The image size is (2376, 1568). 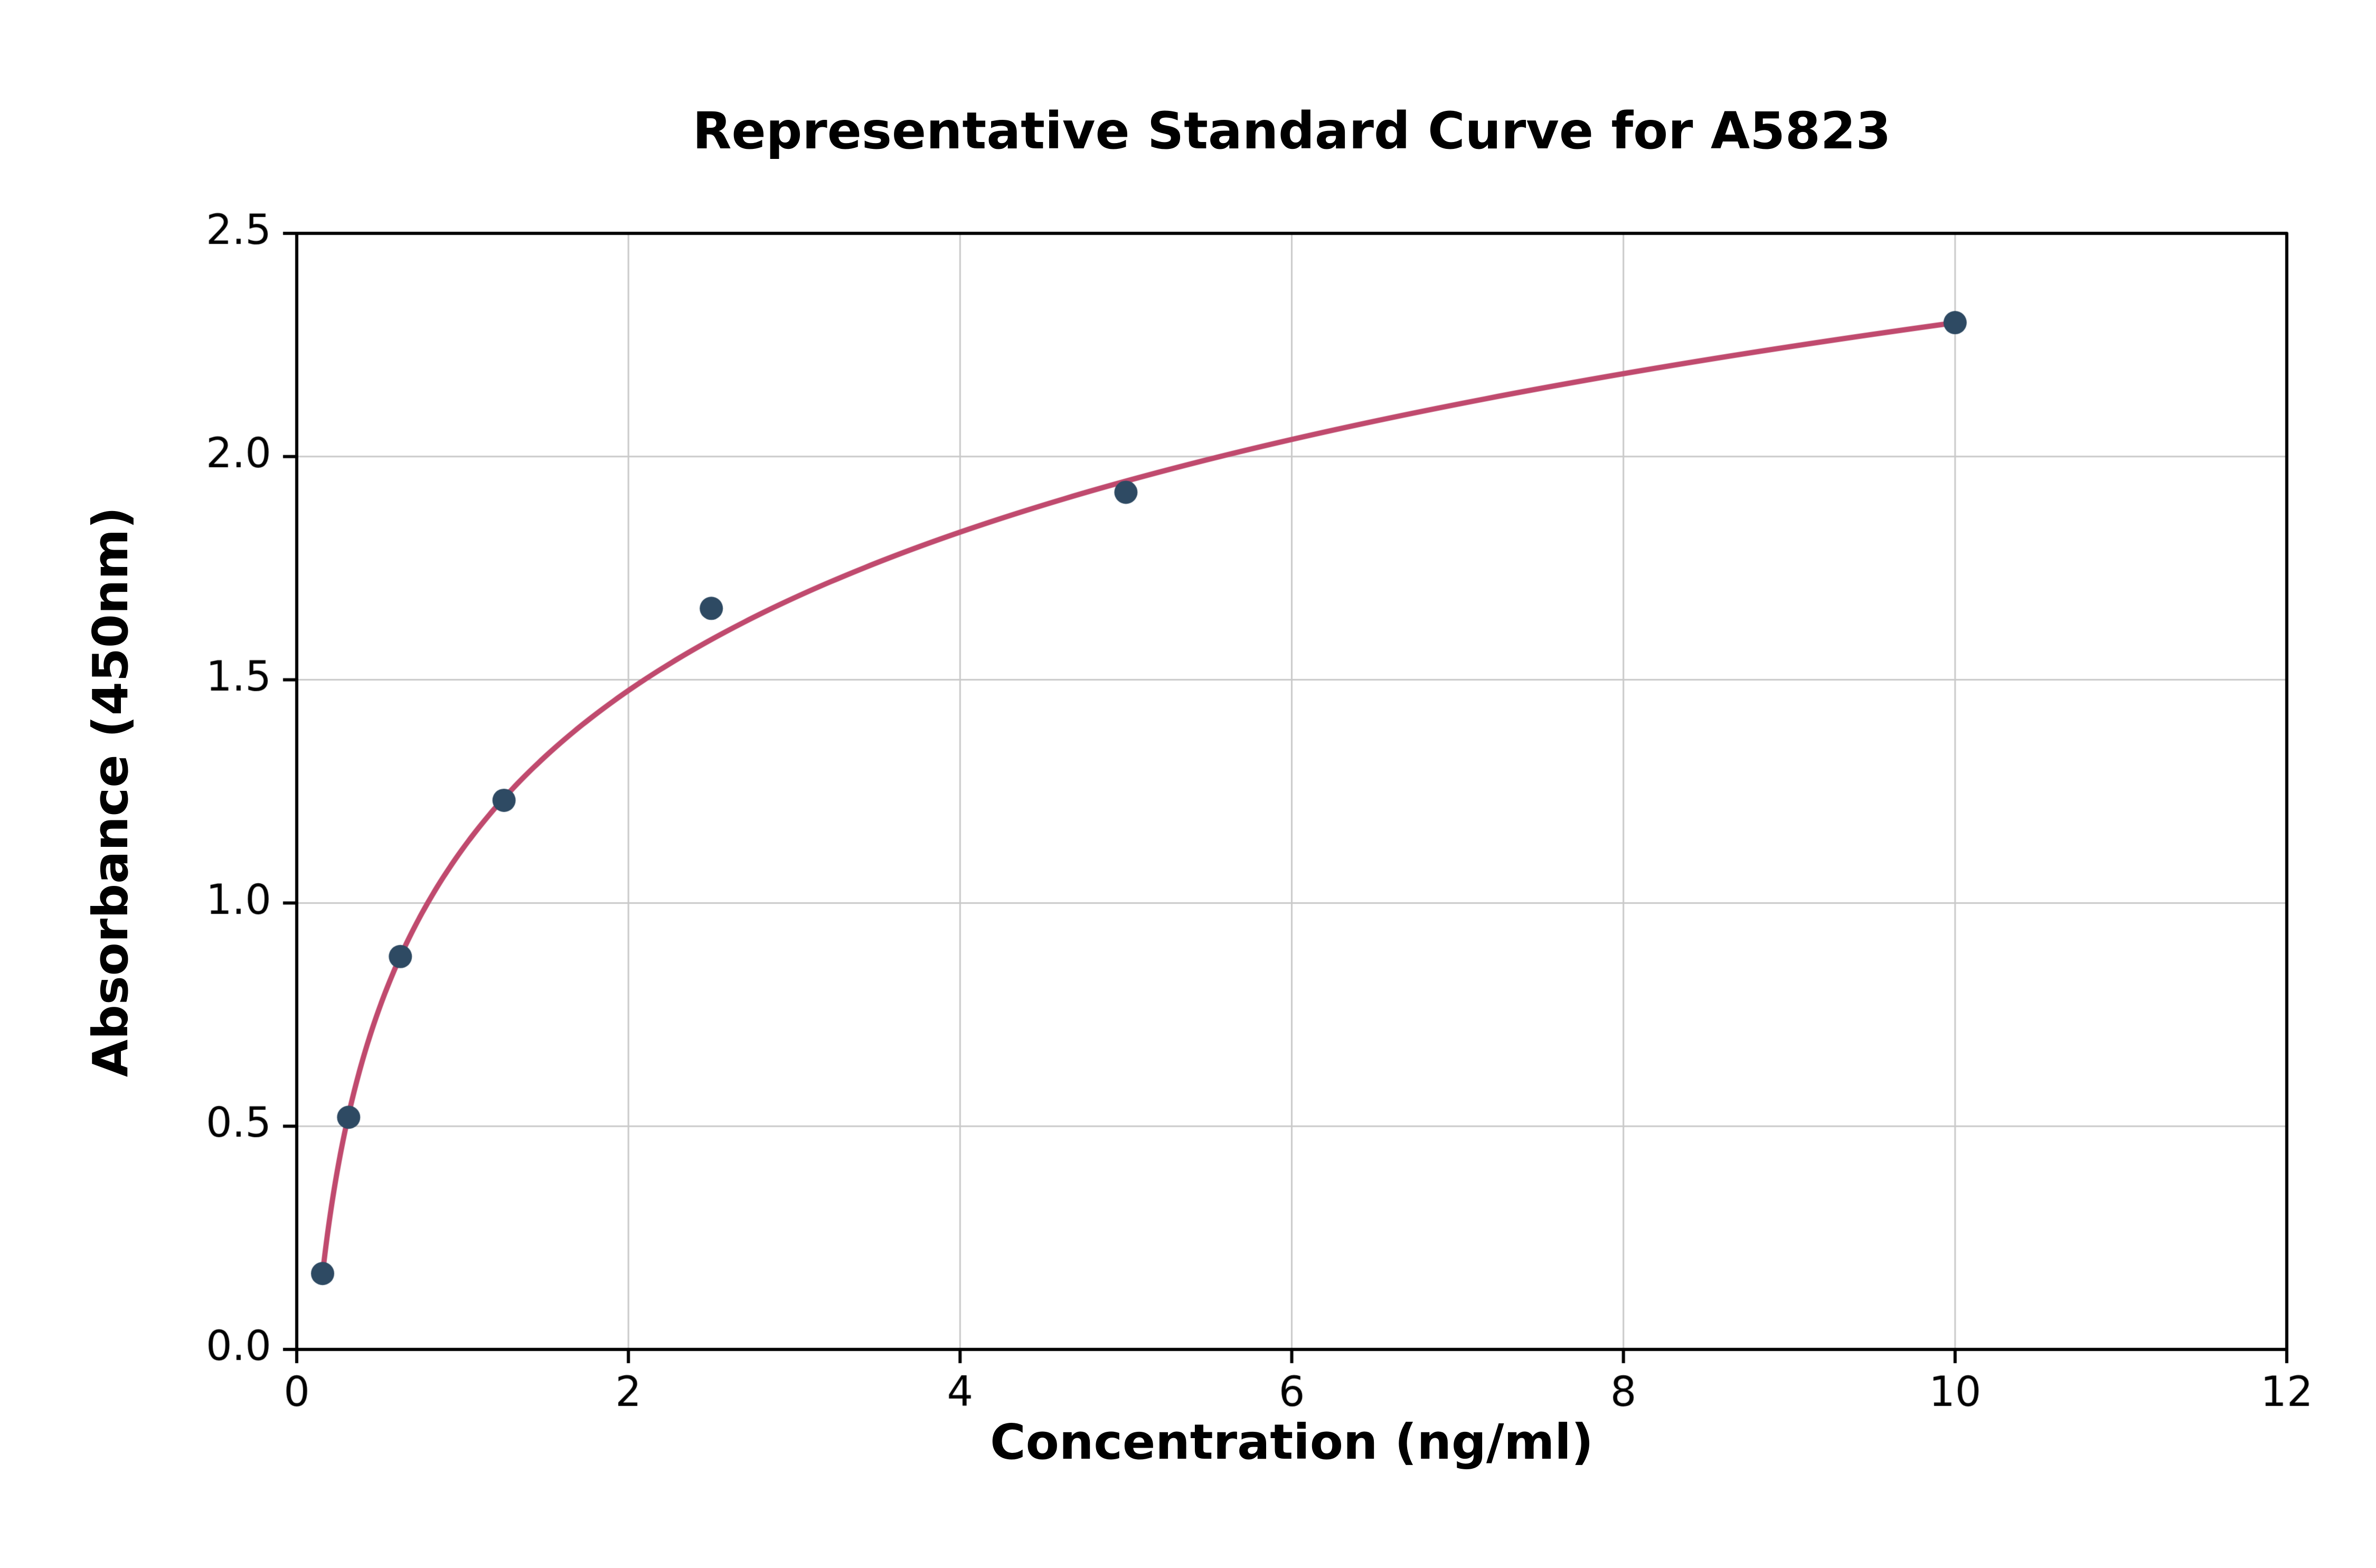 What do you see at coordinates (1292, 130) in the screenshot?
I see `chart-title: Representative Standard Curve for A5823` at bounding box center [1292, 130].